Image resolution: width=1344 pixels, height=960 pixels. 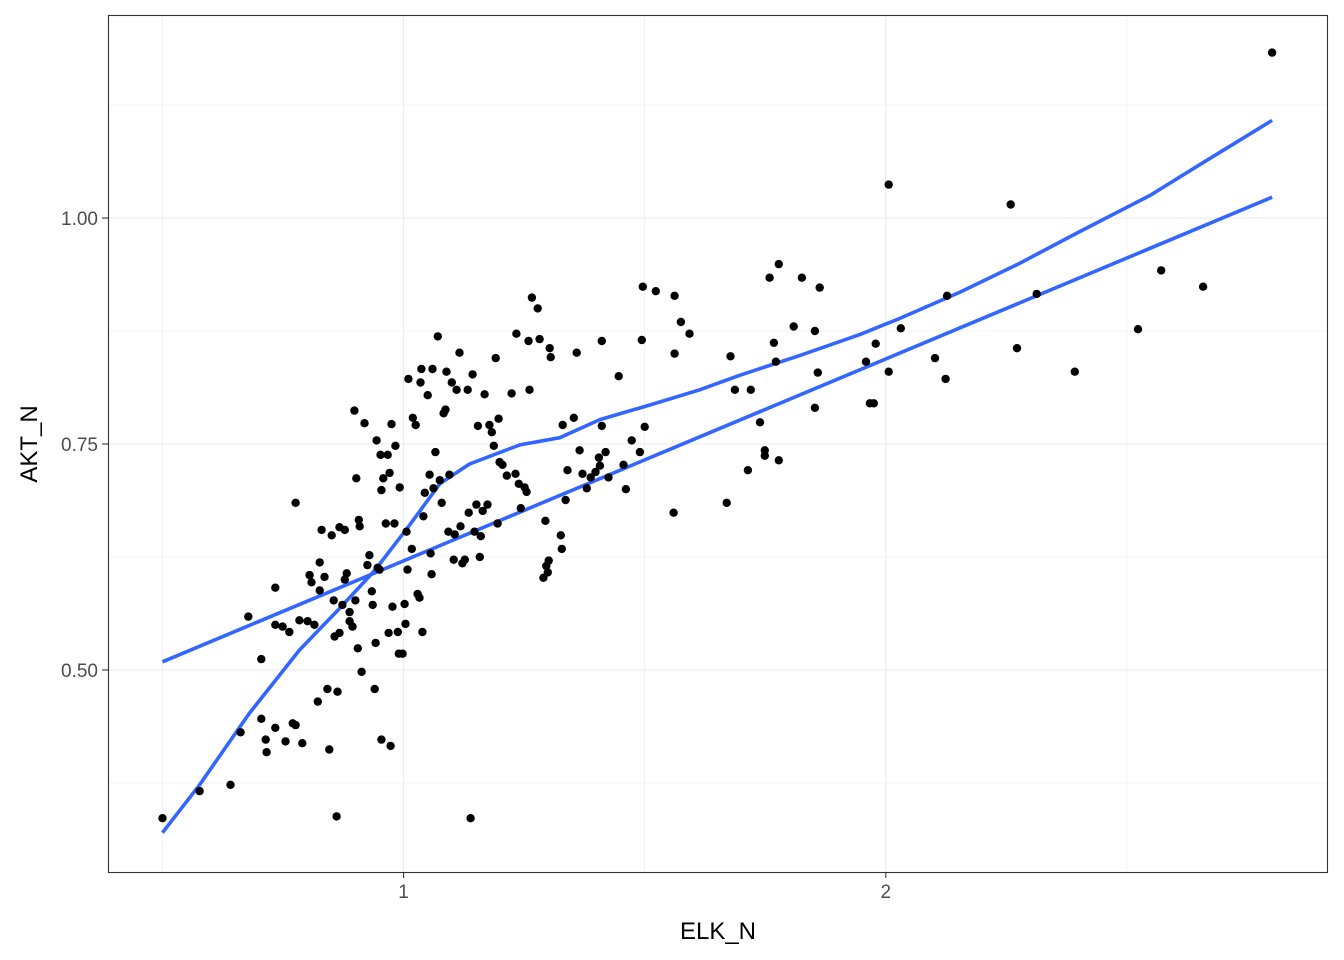 What do you see at coordinates (79, 671) in the screenshot?
I see `y-tick-label: 0.50` at bounding box center [79, 671].